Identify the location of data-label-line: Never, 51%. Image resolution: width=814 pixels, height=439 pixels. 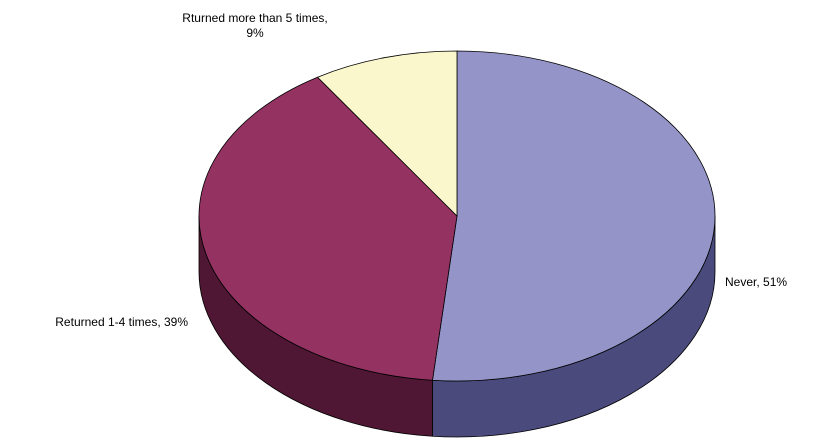
(756, 282).